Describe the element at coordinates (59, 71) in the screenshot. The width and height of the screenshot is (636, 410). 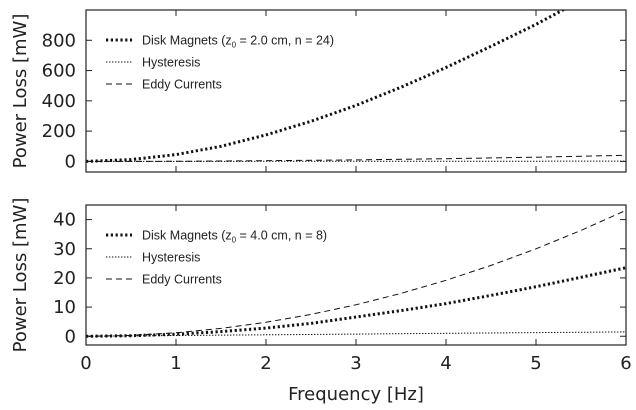
I see `y-tick-label: 600` at that location.